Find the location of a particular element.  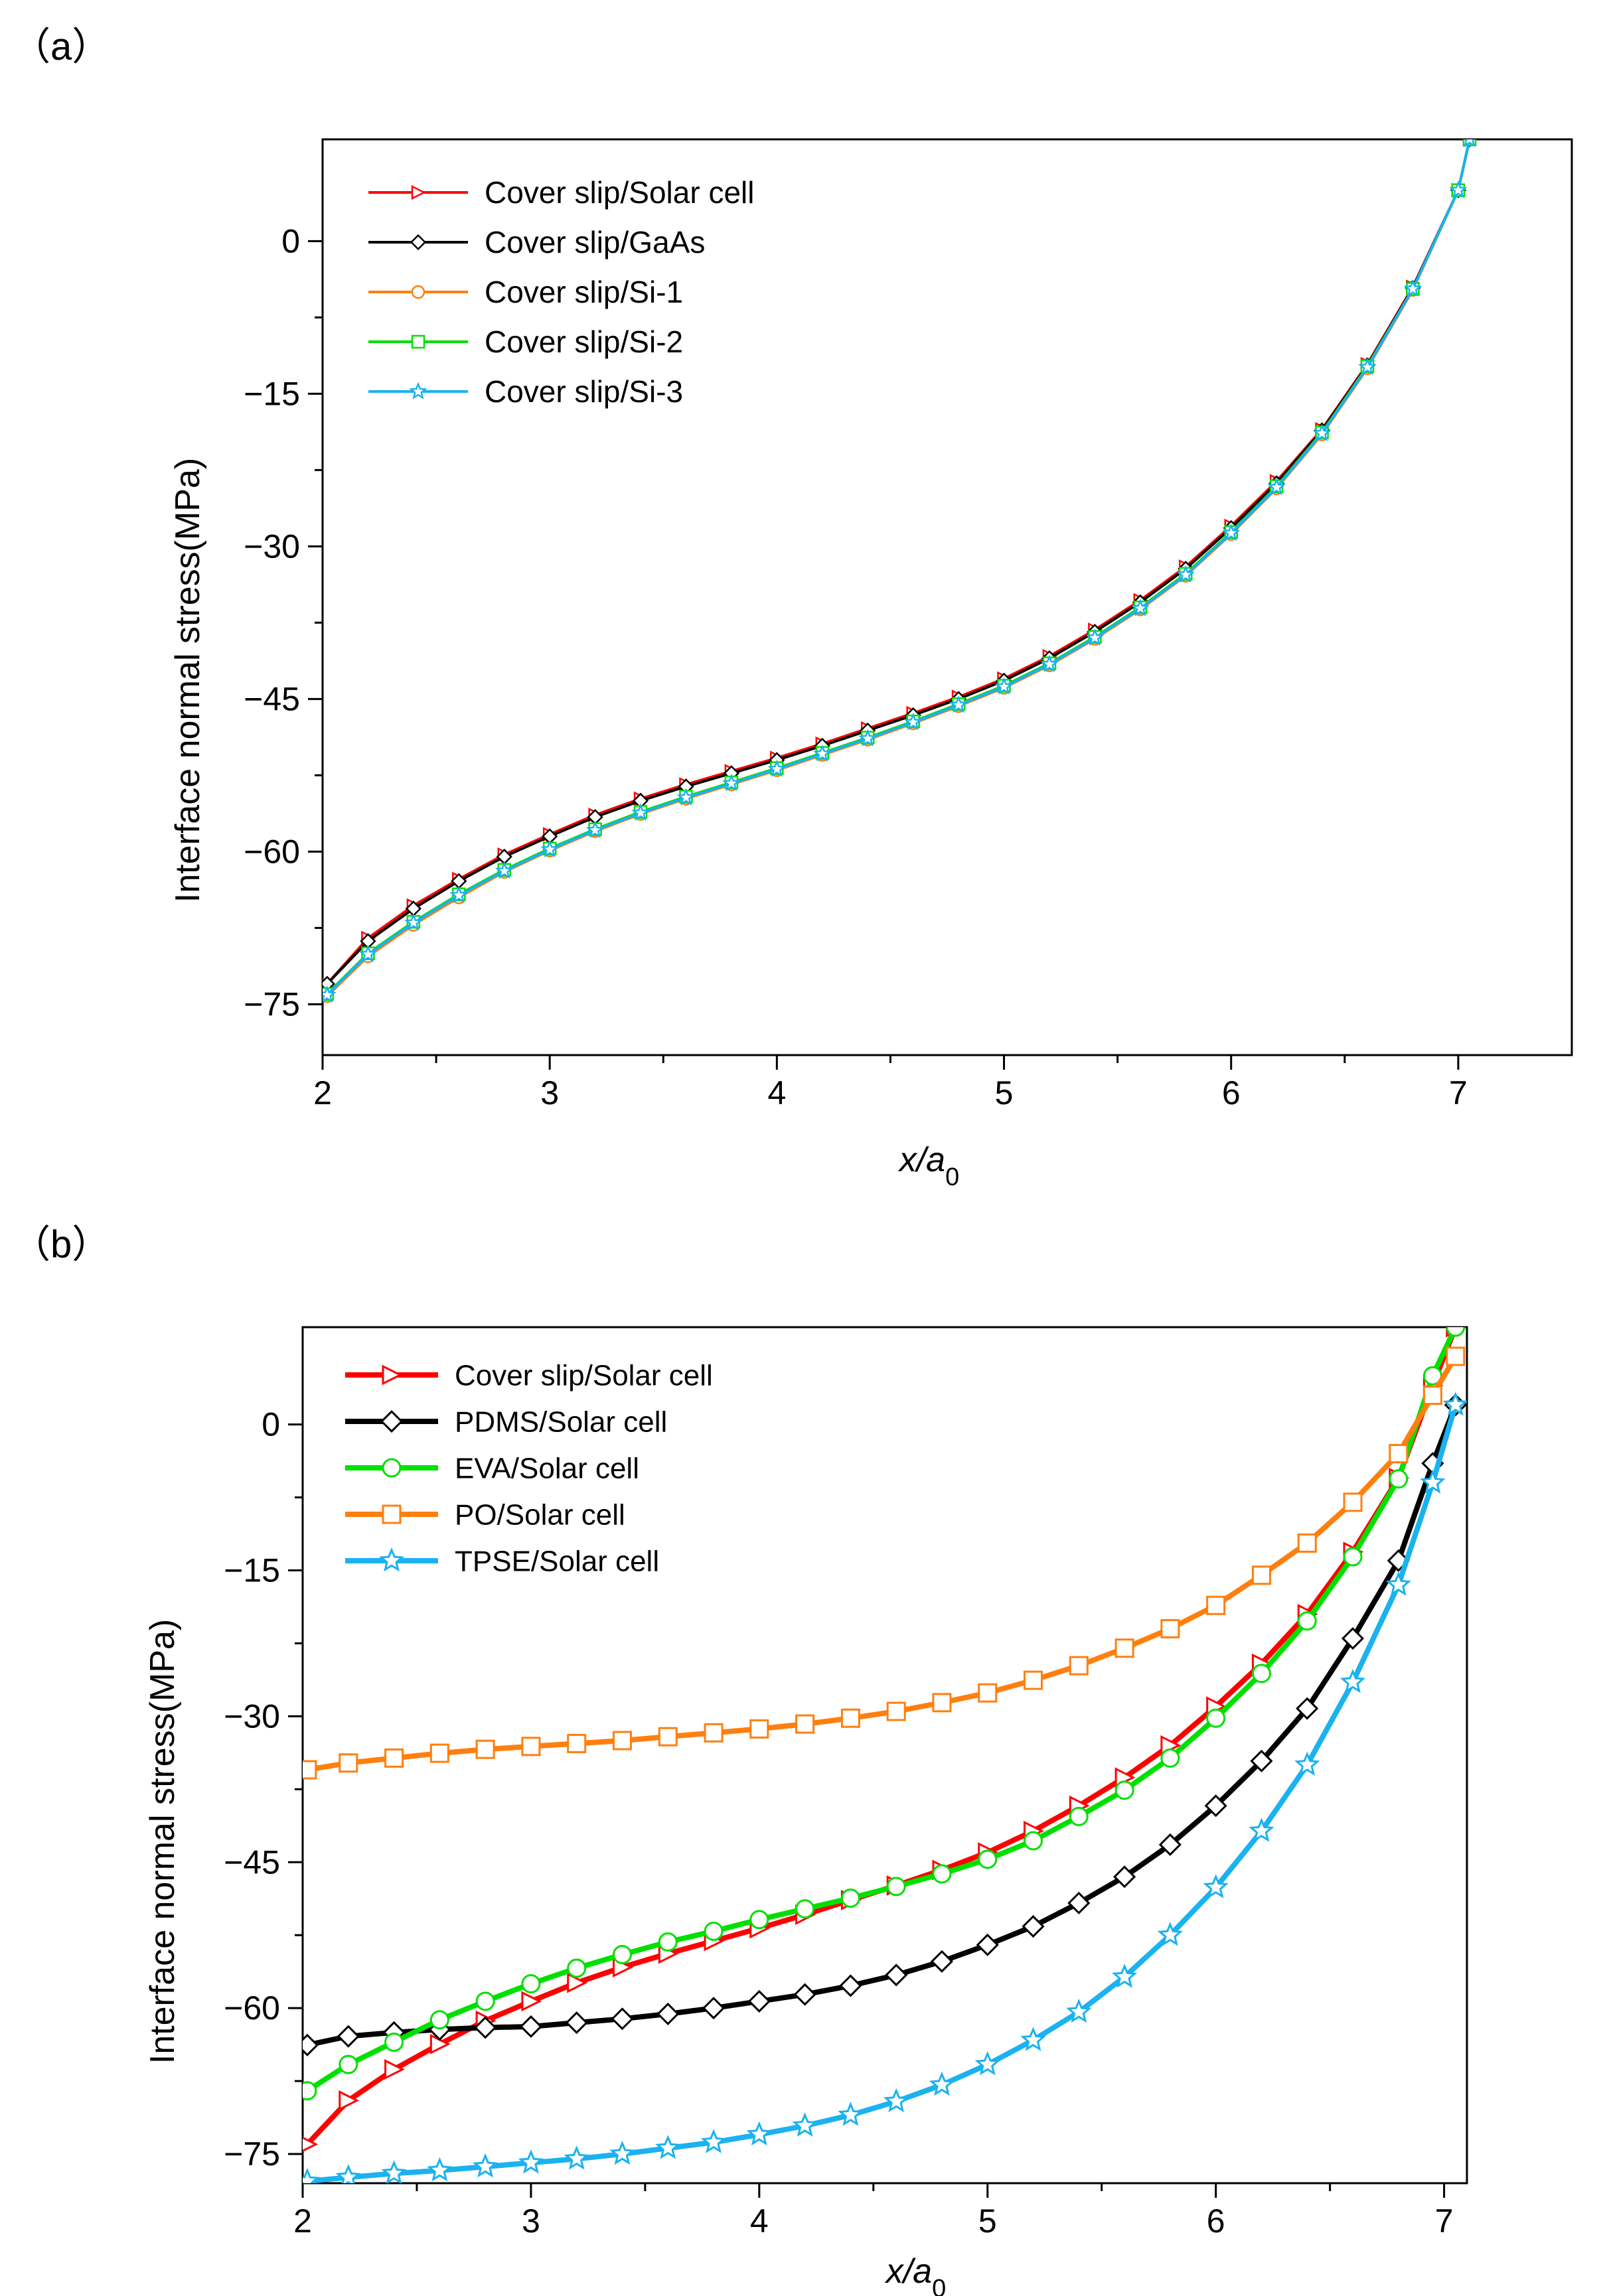

panel-a-y-tick-label: 0 is located at coordinates (290, 240).